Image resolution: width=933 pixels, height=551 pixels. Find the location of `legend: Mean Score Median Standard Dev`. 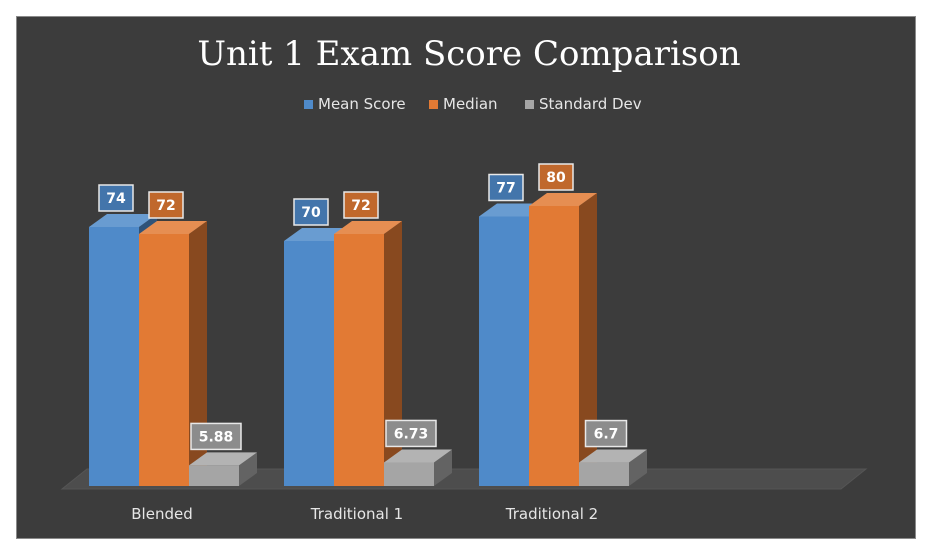

legend: Mean Score Median Standard Dev is located at coordinates (473, 104).